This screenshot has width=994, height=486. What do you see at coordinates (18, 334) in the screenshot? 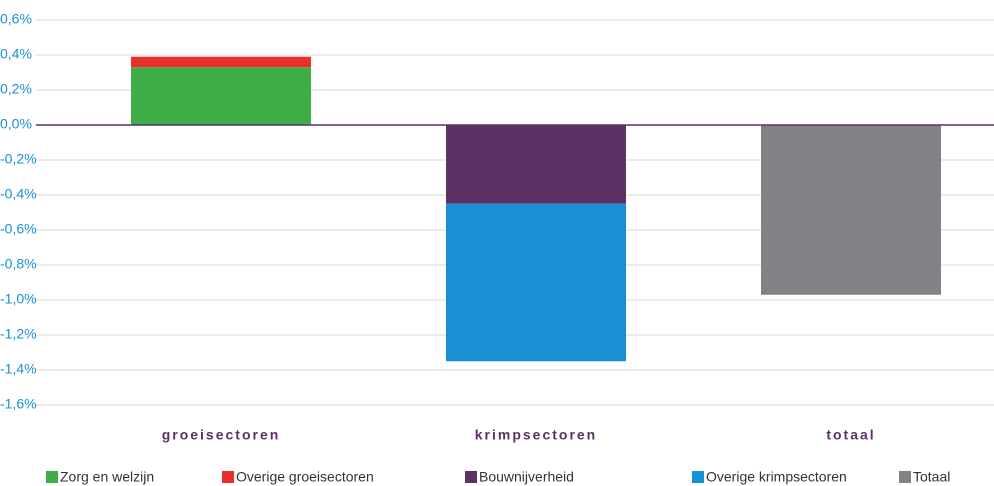
I see `y-tick-label: -1,2%` at bounding box center [18, 334].